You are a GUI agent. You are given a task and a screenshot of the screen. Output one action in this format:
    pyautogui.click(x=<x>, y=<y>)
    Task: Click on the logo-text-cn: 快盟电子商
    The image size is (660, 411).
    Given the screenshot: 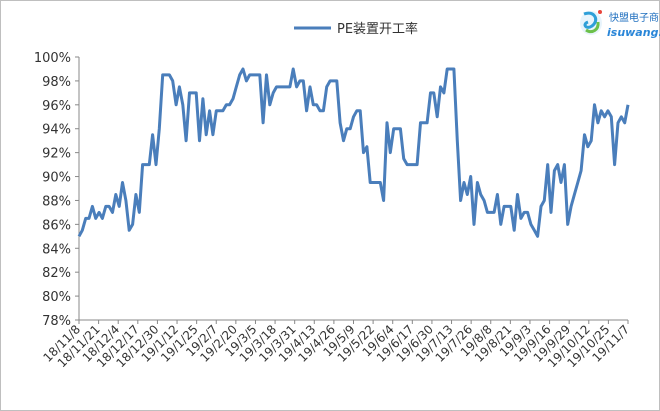 What is the action you would take?
    pyautogui.click(x=634, y=17)
    